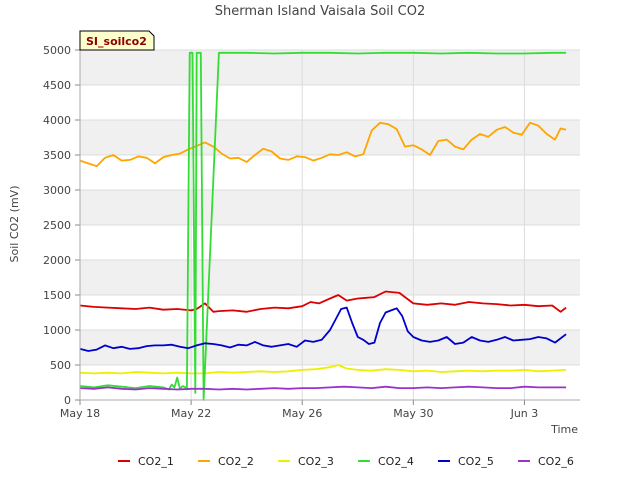  What do you see at coordinates (80, 413) in the screenshot?
I see `x-tick-label-0: May 18` at bounding box center [80, 413].